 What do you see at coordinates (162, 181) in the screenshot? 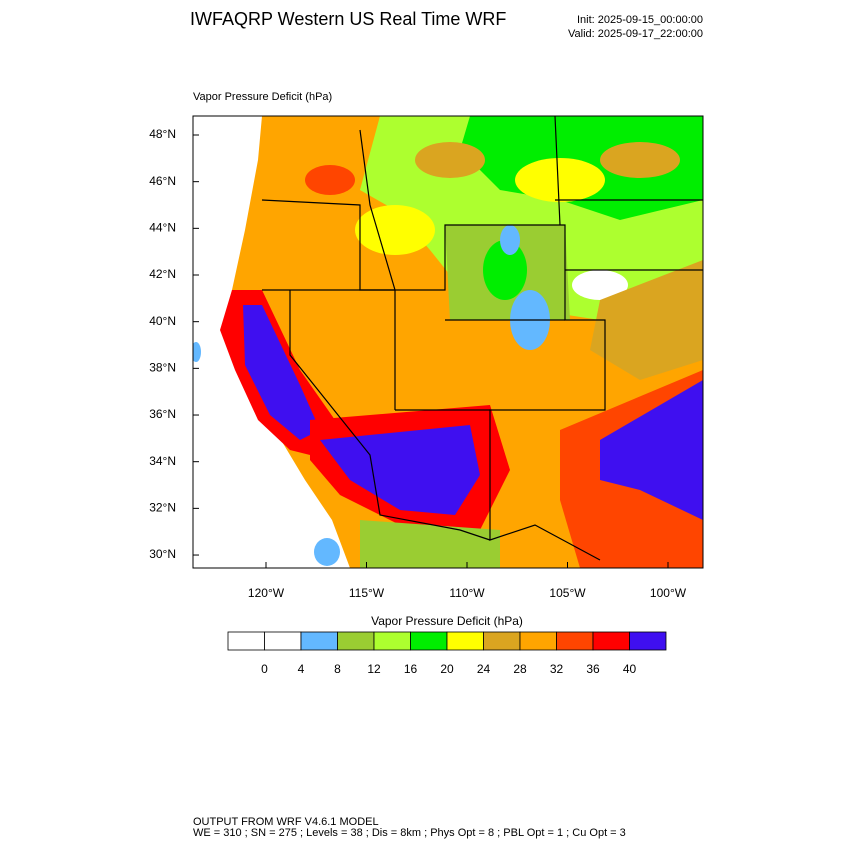
I see `lat-label: 46°N` at bounding box center [162, 181].